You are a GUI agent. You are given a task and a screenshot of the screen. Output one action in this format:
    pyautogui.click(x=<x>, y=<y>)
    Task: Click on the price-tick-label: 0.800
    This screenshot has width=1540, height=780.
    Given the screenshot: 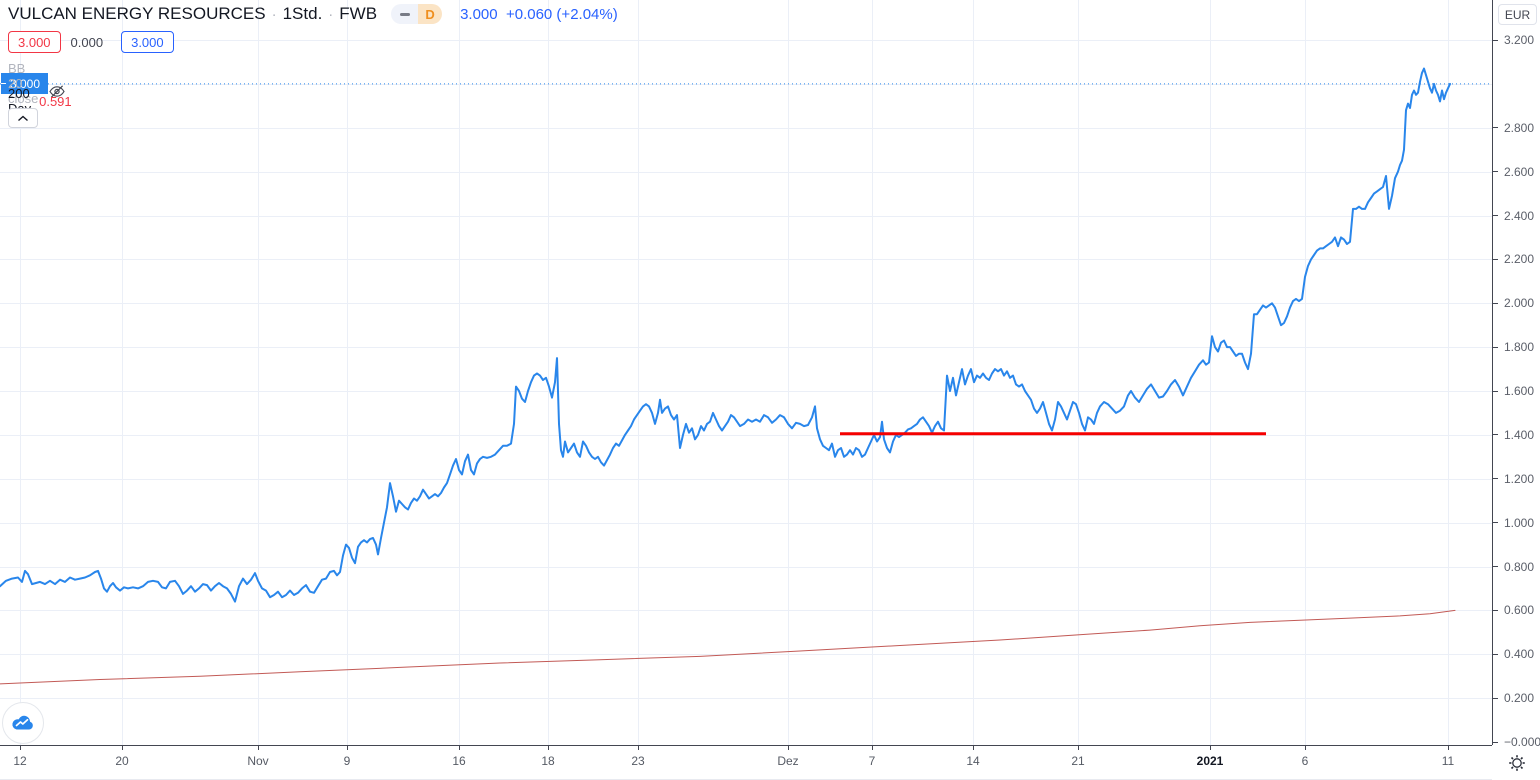 What is the action you would take?
    pyautogui.click(x=1519, y=566)
    